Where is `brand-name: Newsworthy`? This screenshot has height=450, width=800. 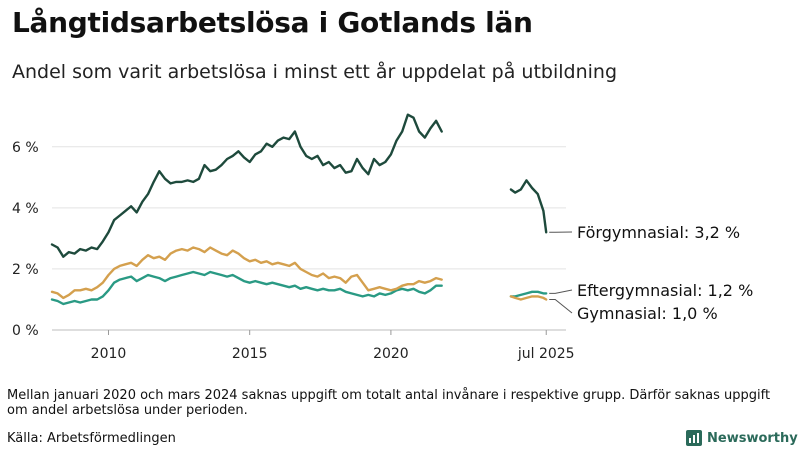 brand-name: Newsworthy is located at coordinates (752, 438).